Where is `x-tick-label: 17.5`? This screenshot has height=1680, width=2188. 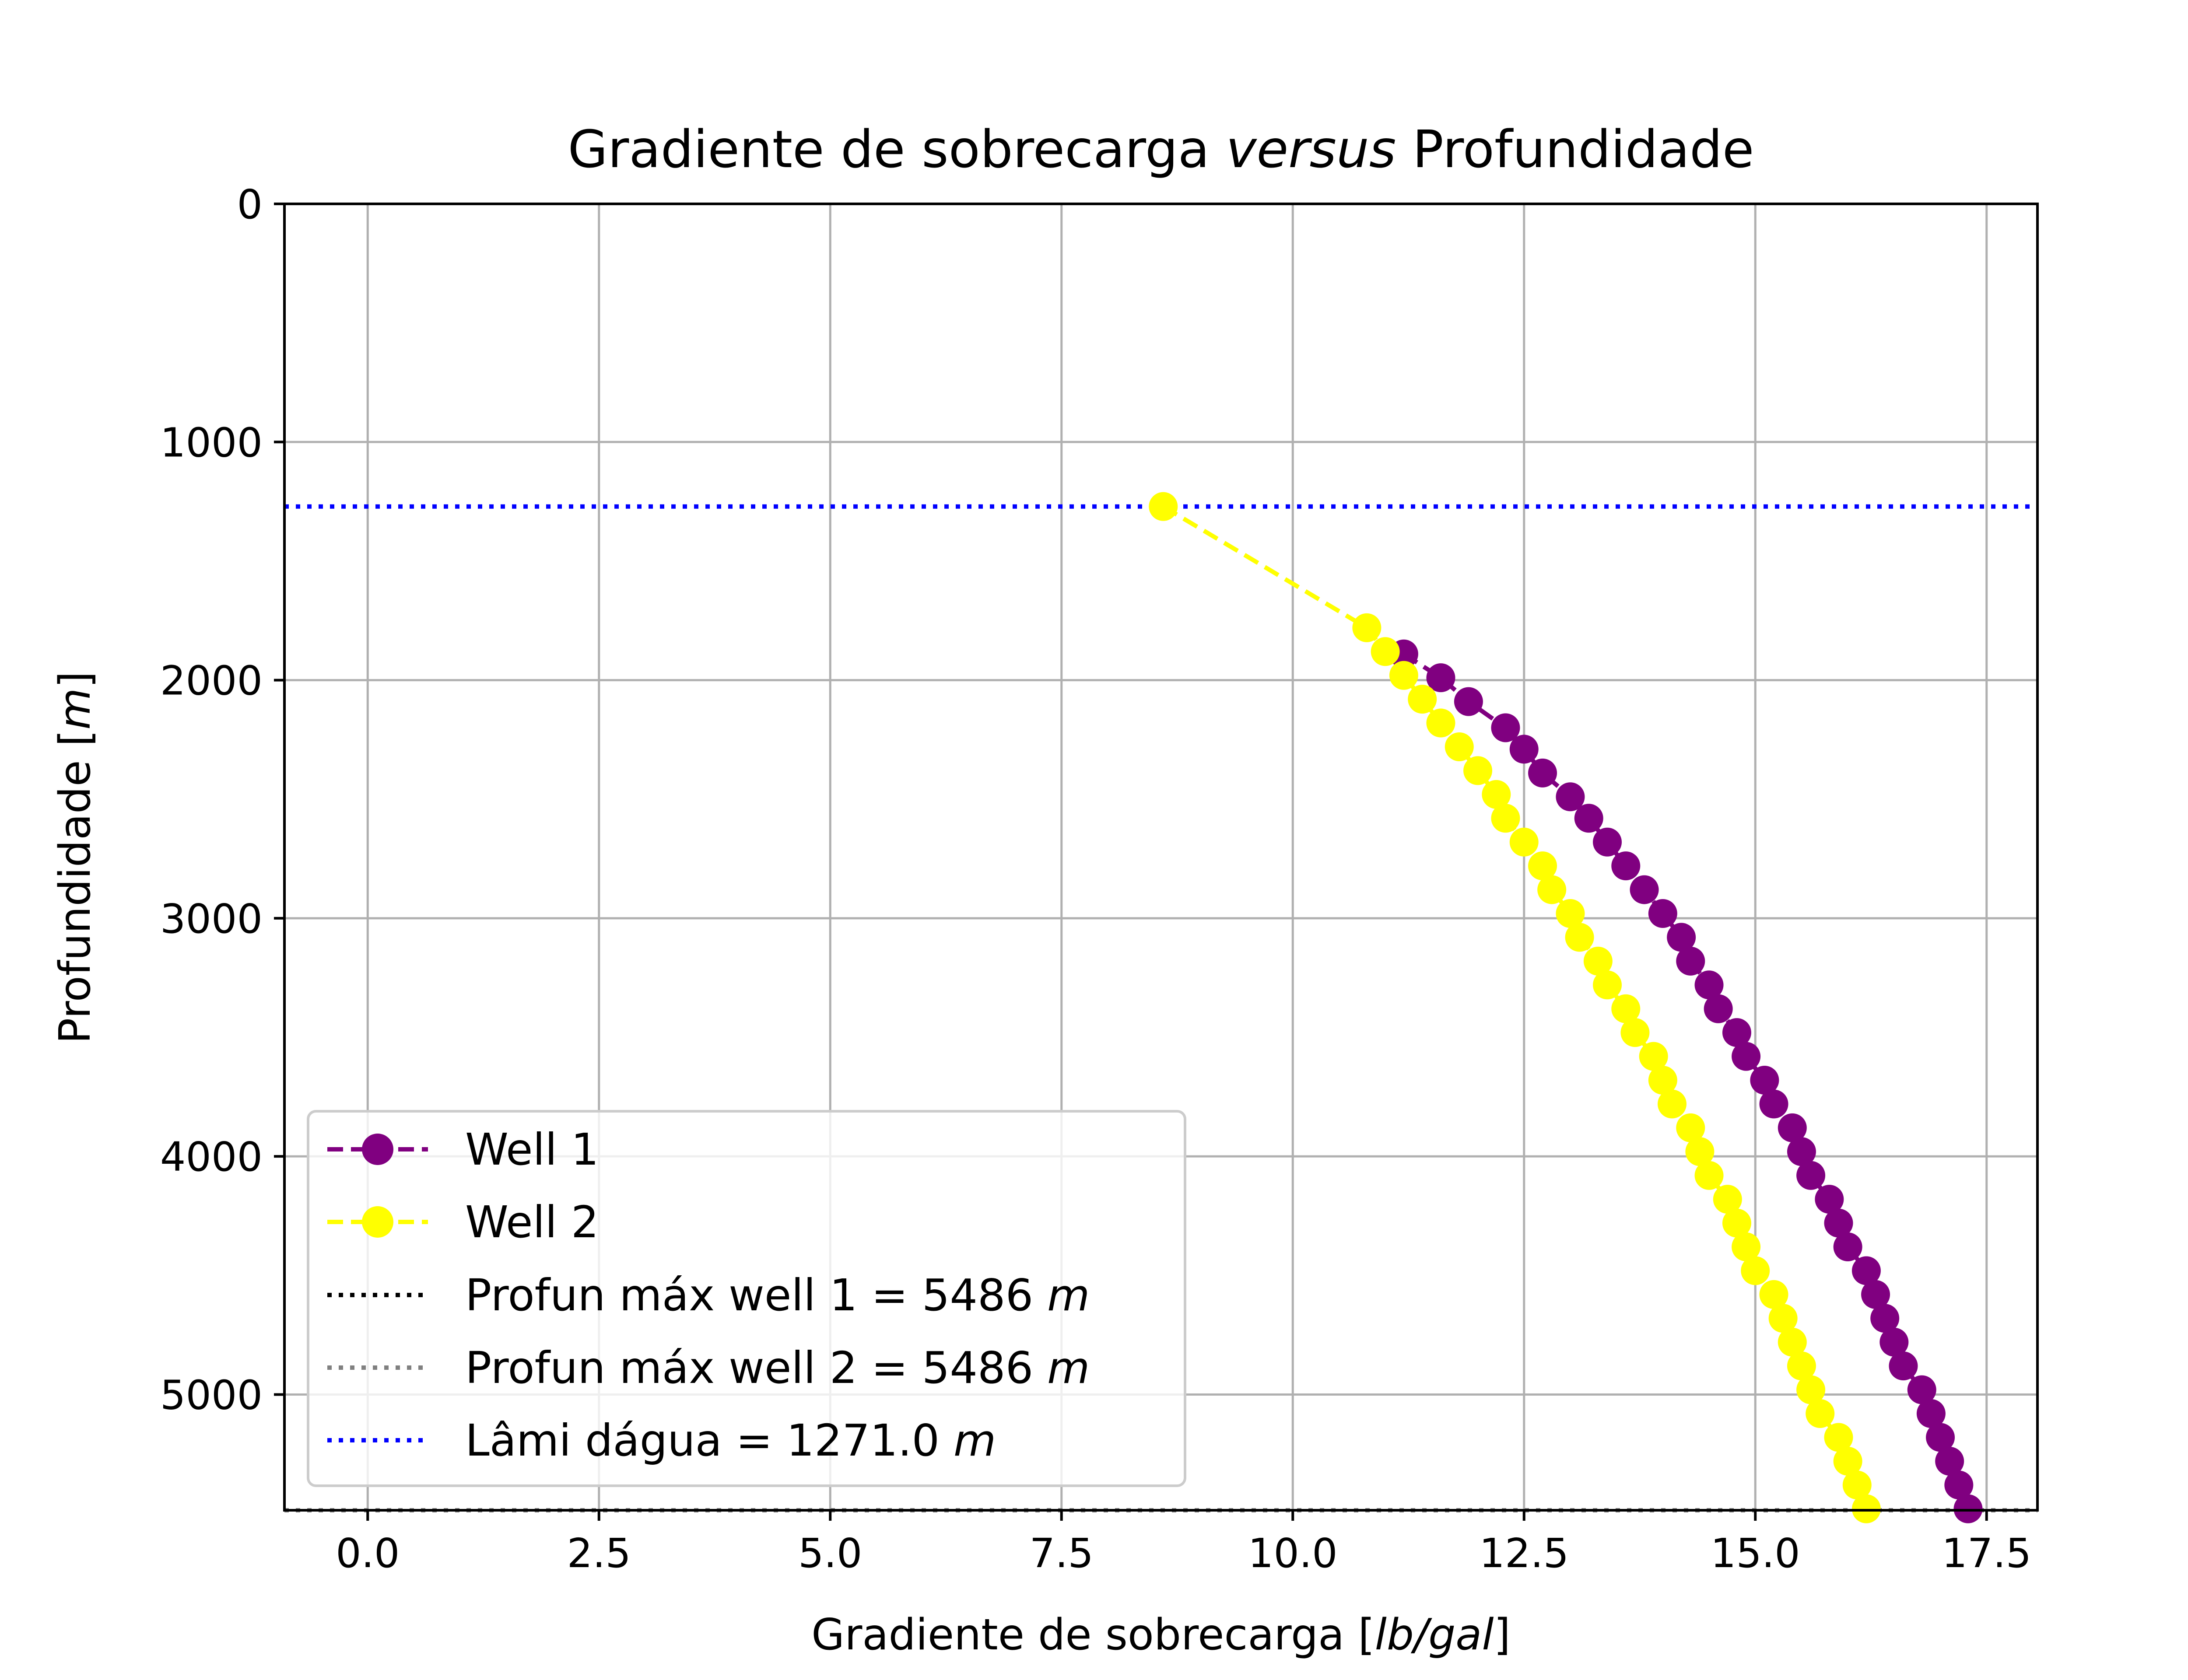
x-tick-label: 17.5 is located at coordinates (1987, 1553).